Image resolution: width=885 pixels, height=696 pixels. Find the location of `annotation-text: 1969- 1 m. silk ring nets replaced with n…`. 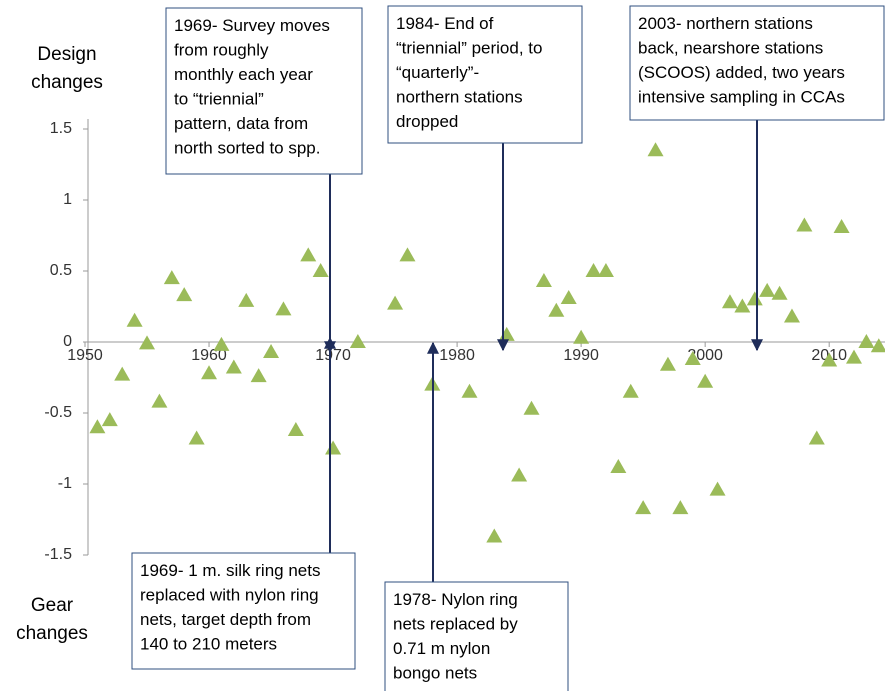

annotation-text: 1969- 1 m. silk ring nets replaced with n… is located at coordinates (230, 607).